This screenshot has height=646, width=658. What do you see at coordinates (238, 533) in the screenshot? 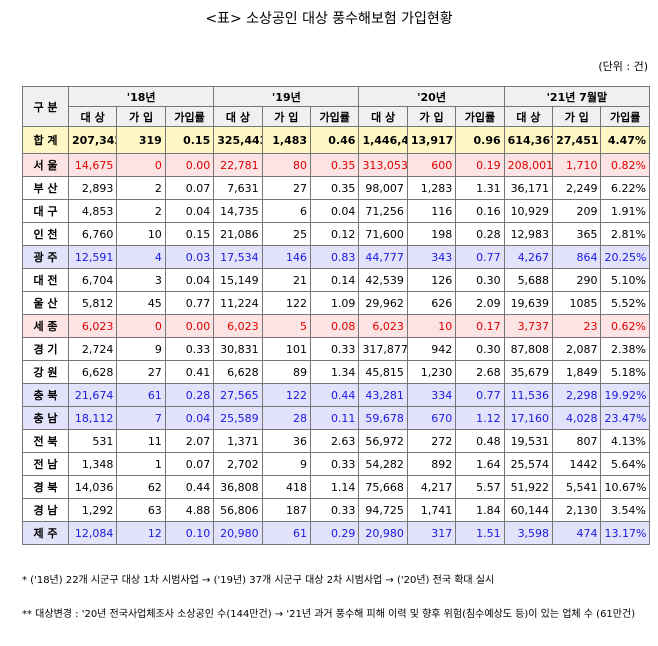
I see `cell: 20,980` at bounding box center [238, 533].